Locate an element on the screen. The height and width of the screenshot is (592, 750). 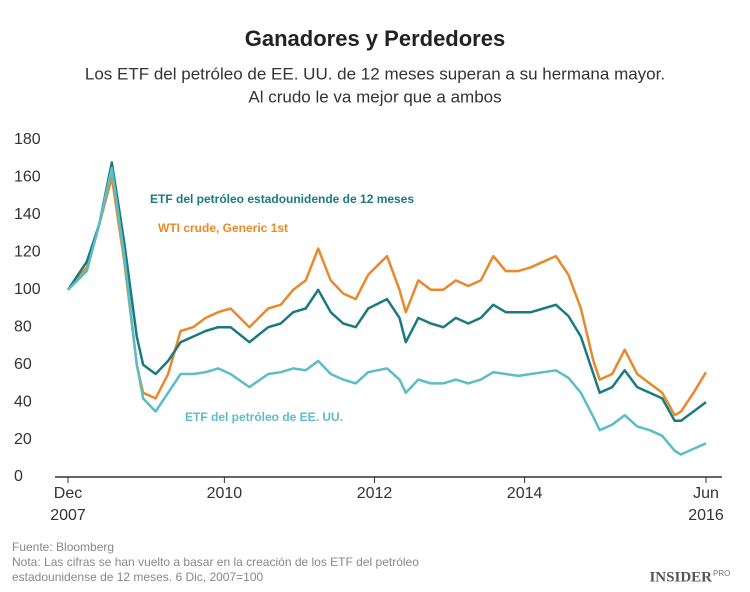
y-tick-label: 120 is located at coordinates (27, 252).